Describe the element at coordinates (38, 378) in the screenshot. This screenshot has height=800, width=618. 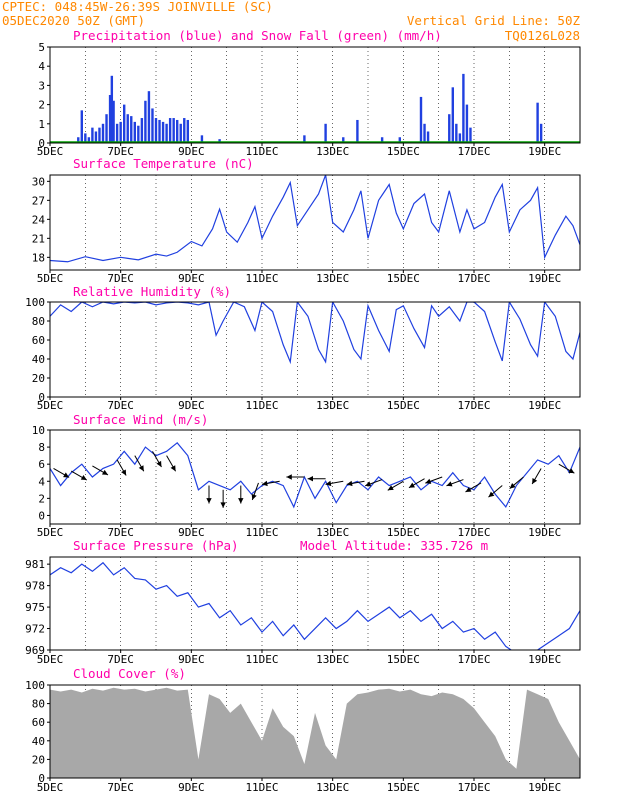
I see `humidity-ytick-label: 20` at that location.